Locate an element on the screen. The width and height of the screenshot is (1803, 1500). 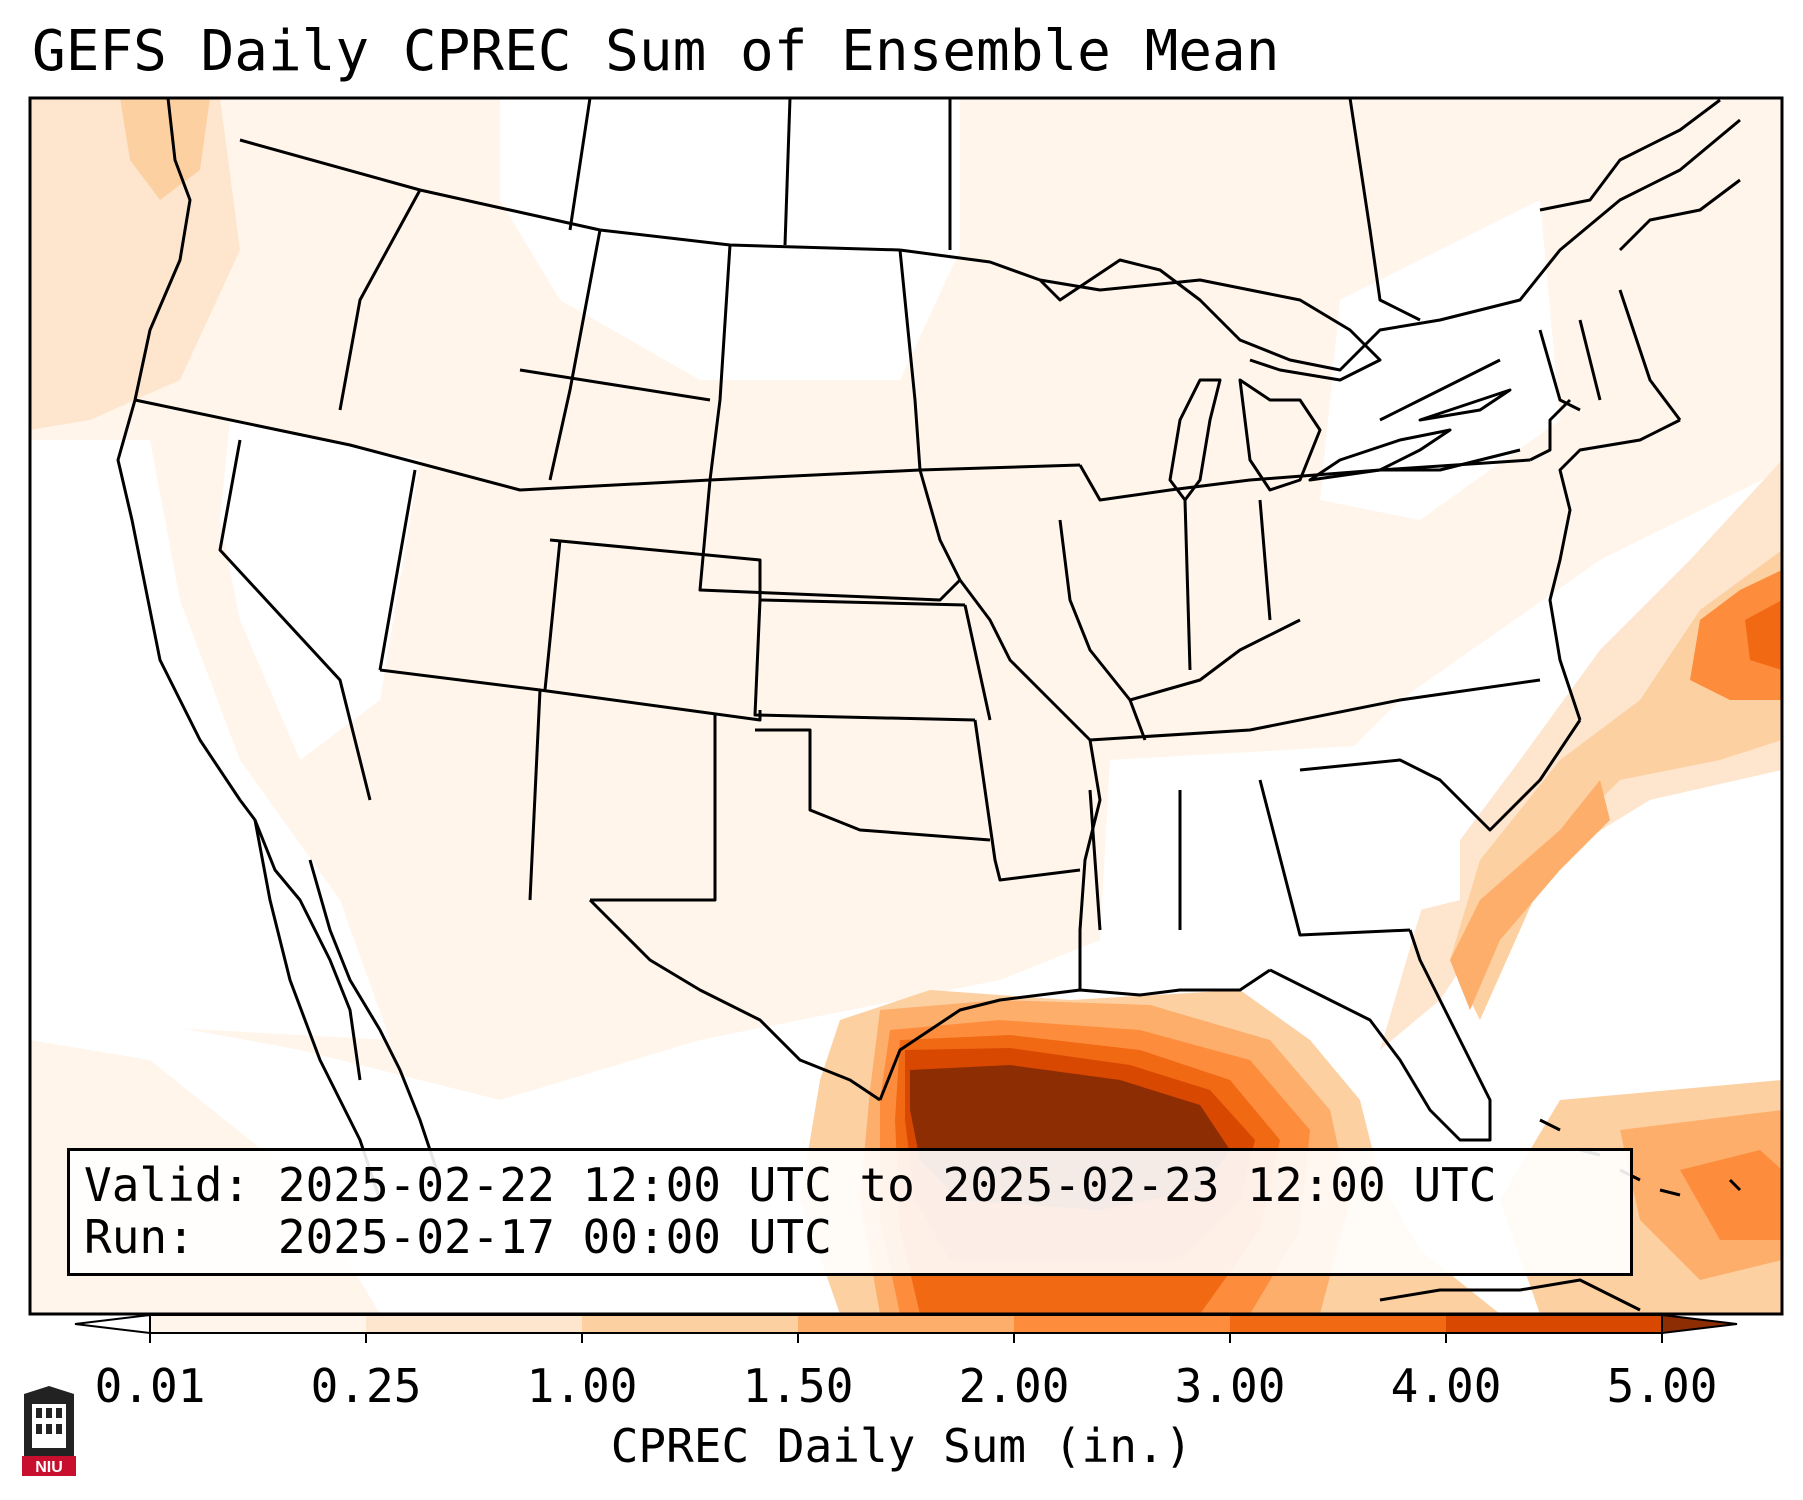
run-time-line: Run: 2025-02-17 00:00 UTC is located at coordinates (458, 1237).